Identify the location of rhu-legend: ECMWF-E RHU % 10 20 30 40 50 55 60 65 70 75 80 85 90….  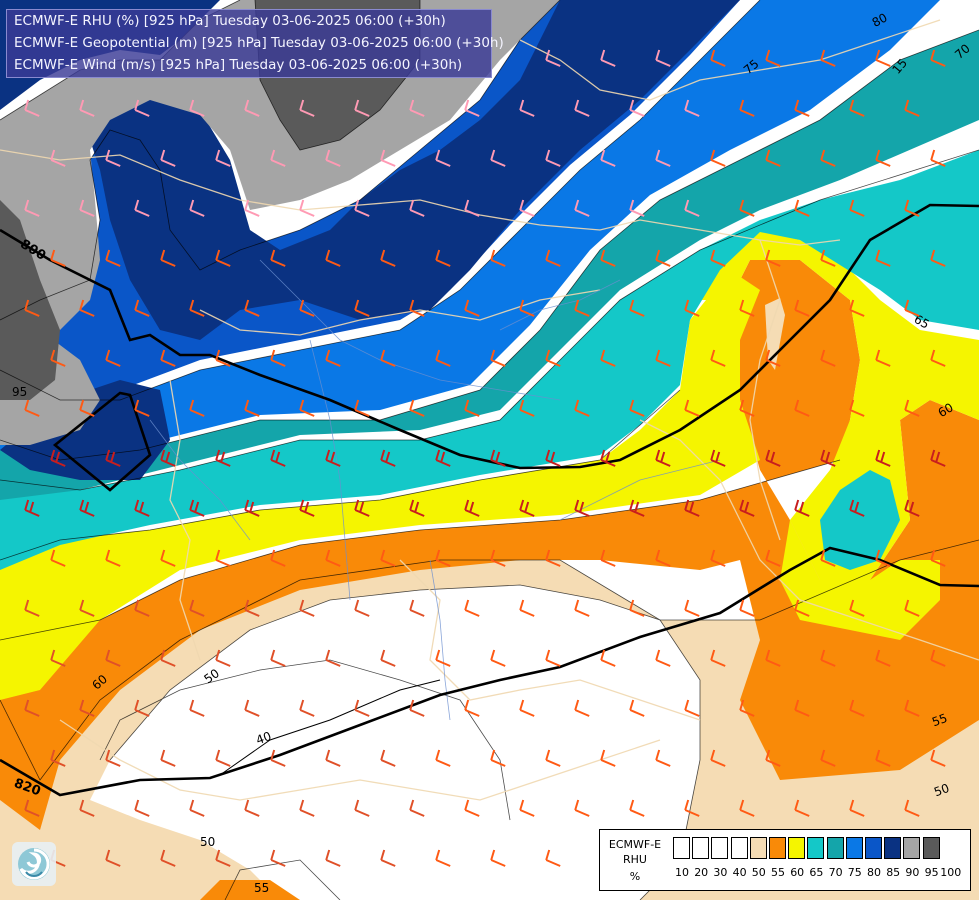
(785, 860).